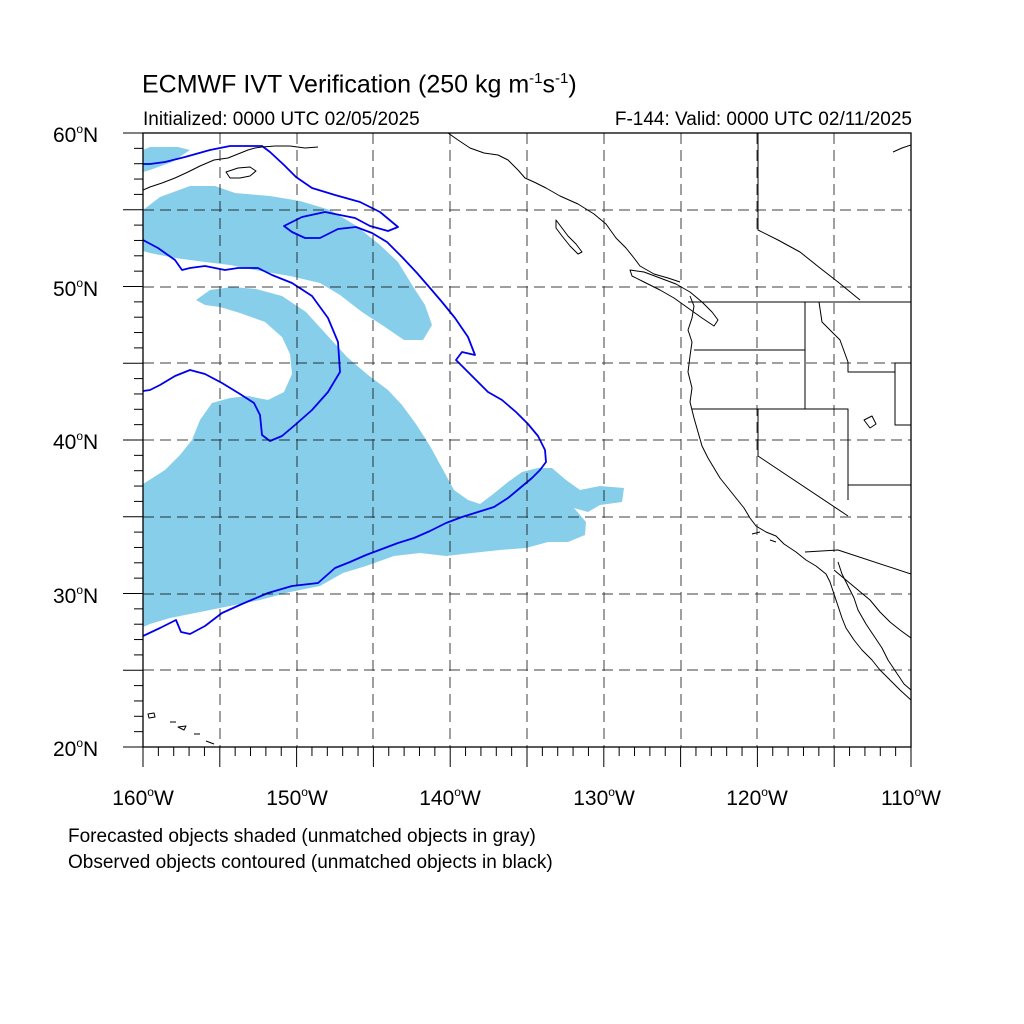 The width and height of the screenshot is (1024, 1024). What do you see at coordinates (801, 438) in the screenshot?
I see `state-boundaries` at bounding box center [801, 438].